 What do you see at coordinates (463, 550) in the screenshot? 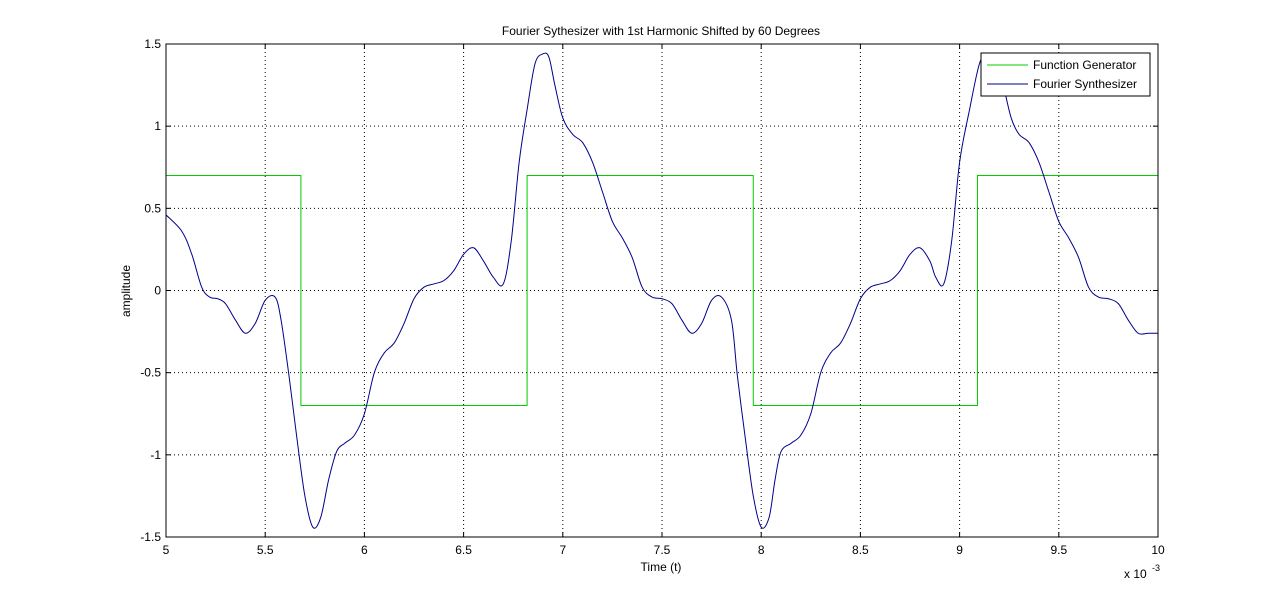
I see `x-tick-label: 6.5` at bounding box center [463, 550].